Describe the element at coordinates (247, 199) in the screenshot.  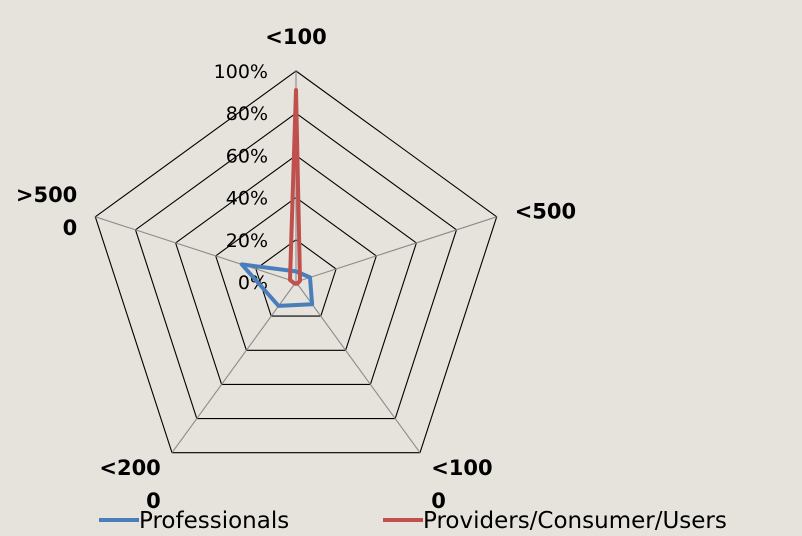
I see `tick-label: 40%` at that location.